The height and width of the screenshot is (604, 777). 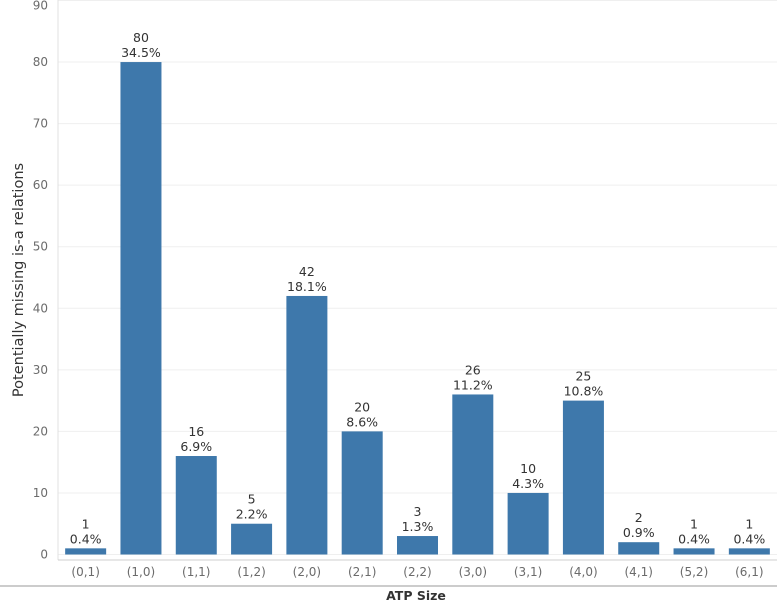 I want to click on x-tick-label: (4,0), so click(x=583, y=572).